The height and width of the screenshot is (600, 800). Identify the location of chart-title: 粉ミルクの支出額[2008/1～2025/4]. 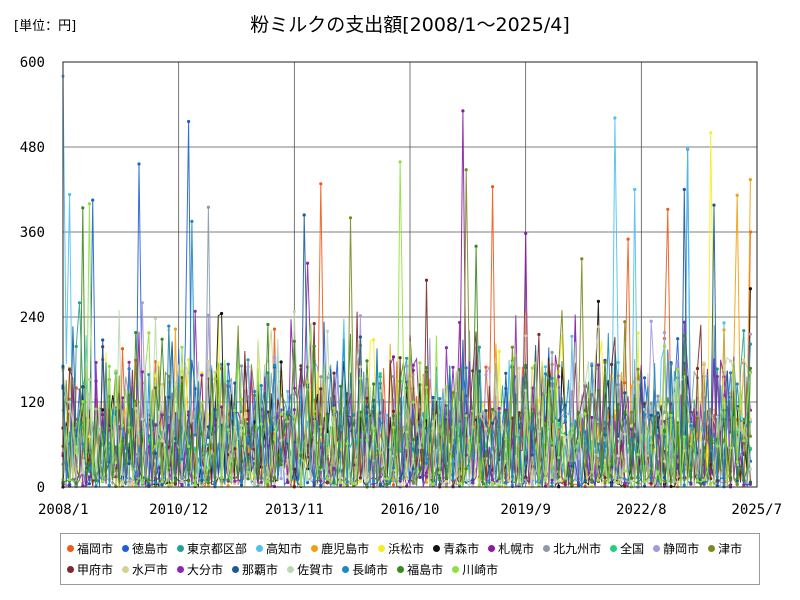
(410, 25).